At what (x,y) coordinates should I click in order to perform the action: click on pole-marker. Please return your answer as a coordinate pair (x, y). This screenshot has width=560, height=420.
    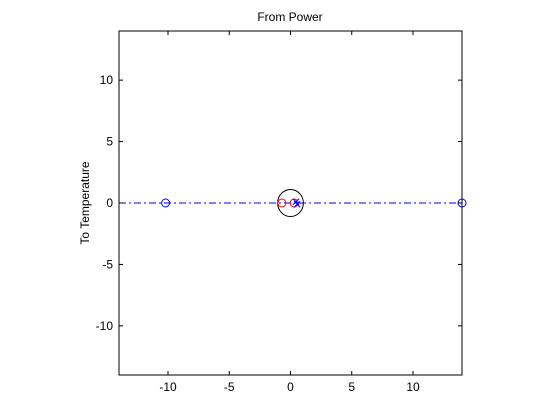
    Looking at the image, I should click on (297, 204).